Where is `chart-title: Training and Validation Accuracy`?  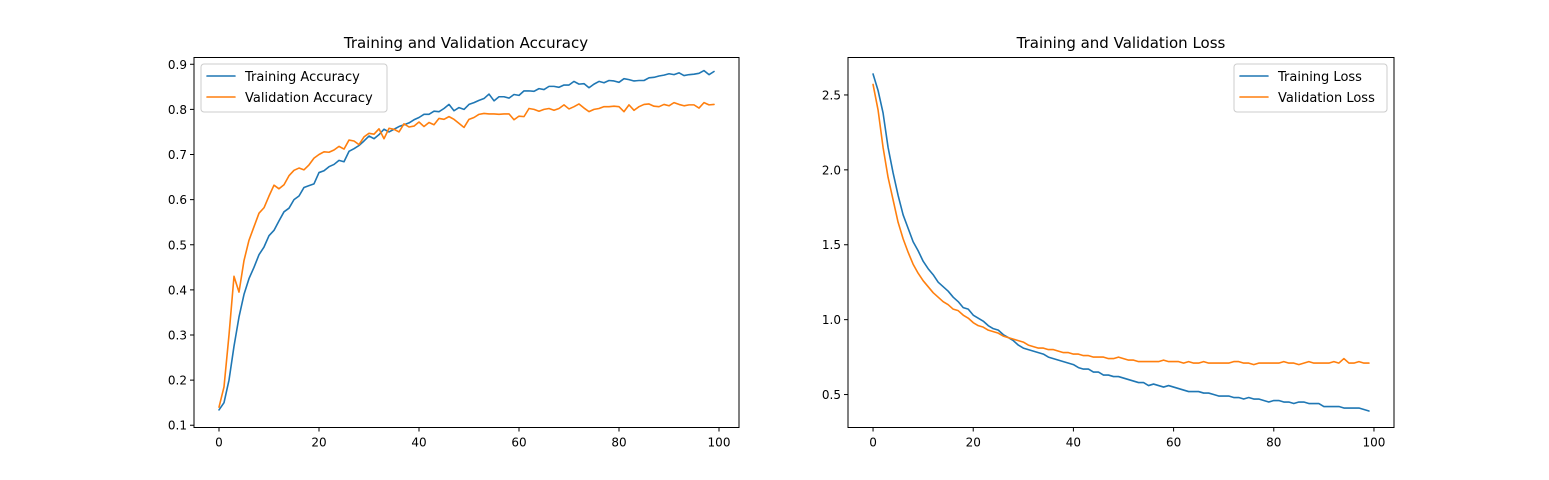
chart-title: Training and Validation Accuracy is located at coordinates (465, 43).